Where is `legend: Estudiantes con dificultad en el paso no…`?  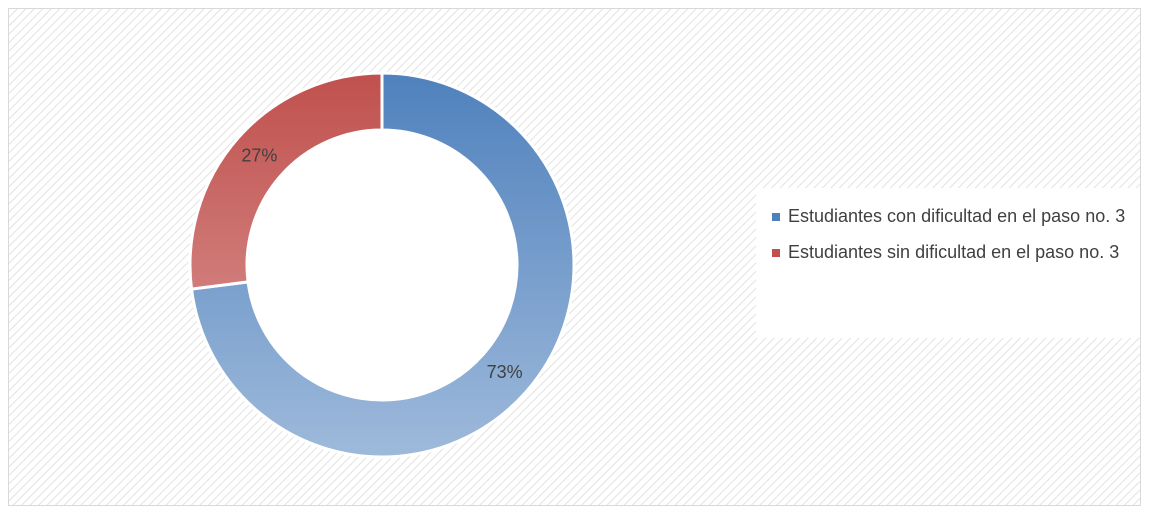 legend: Estudiantes con dificultad en el paso no… is located at coordinates (948, 263).